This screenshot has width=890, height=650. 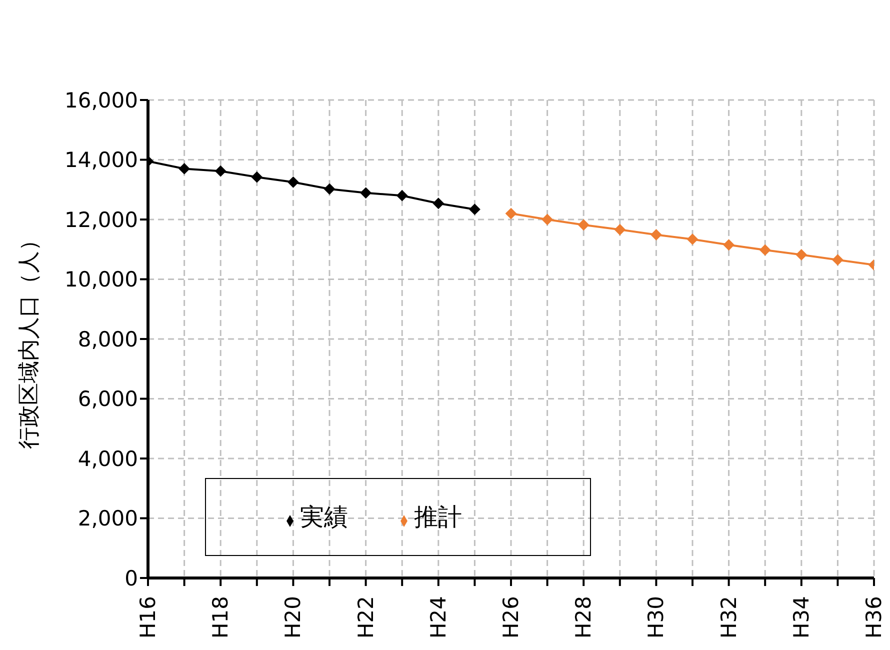 What do you see at coordinates (108, 518) in the screenshot?
I see `y-tick-label: 2,000` at bounding box center [108, 518].